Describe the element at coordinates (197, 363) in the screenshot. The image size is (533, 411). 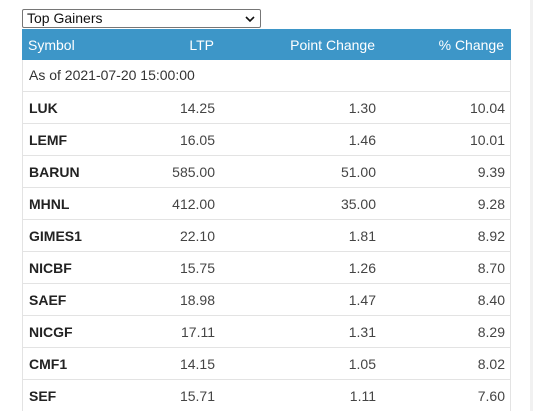
I see `row-ltp: 14.15` at that location.